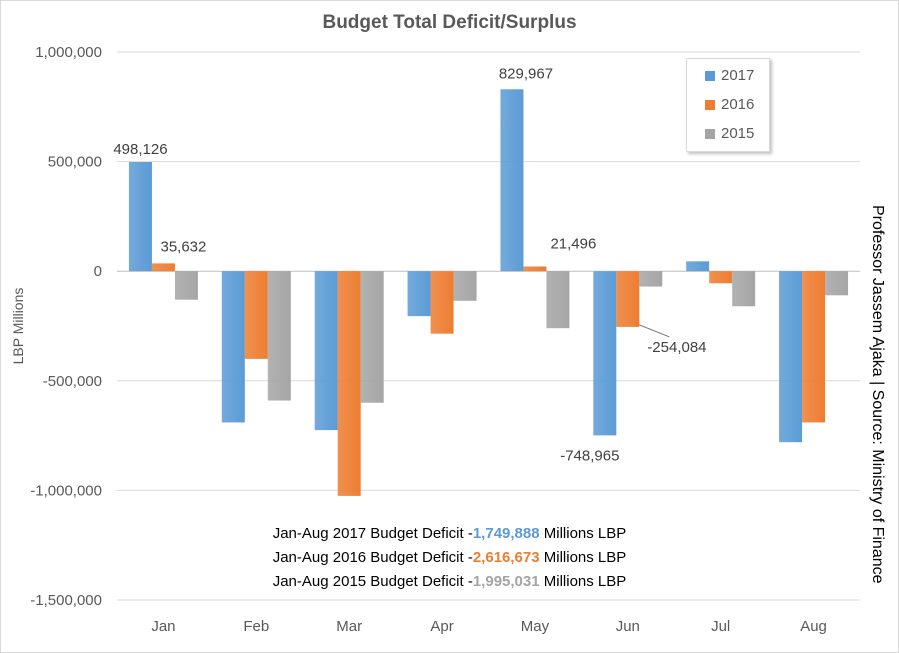  What do you see at coordinates (419, 294) in the screenshot?
I see `bar-2017-apr` at bounding box center [419, 294].